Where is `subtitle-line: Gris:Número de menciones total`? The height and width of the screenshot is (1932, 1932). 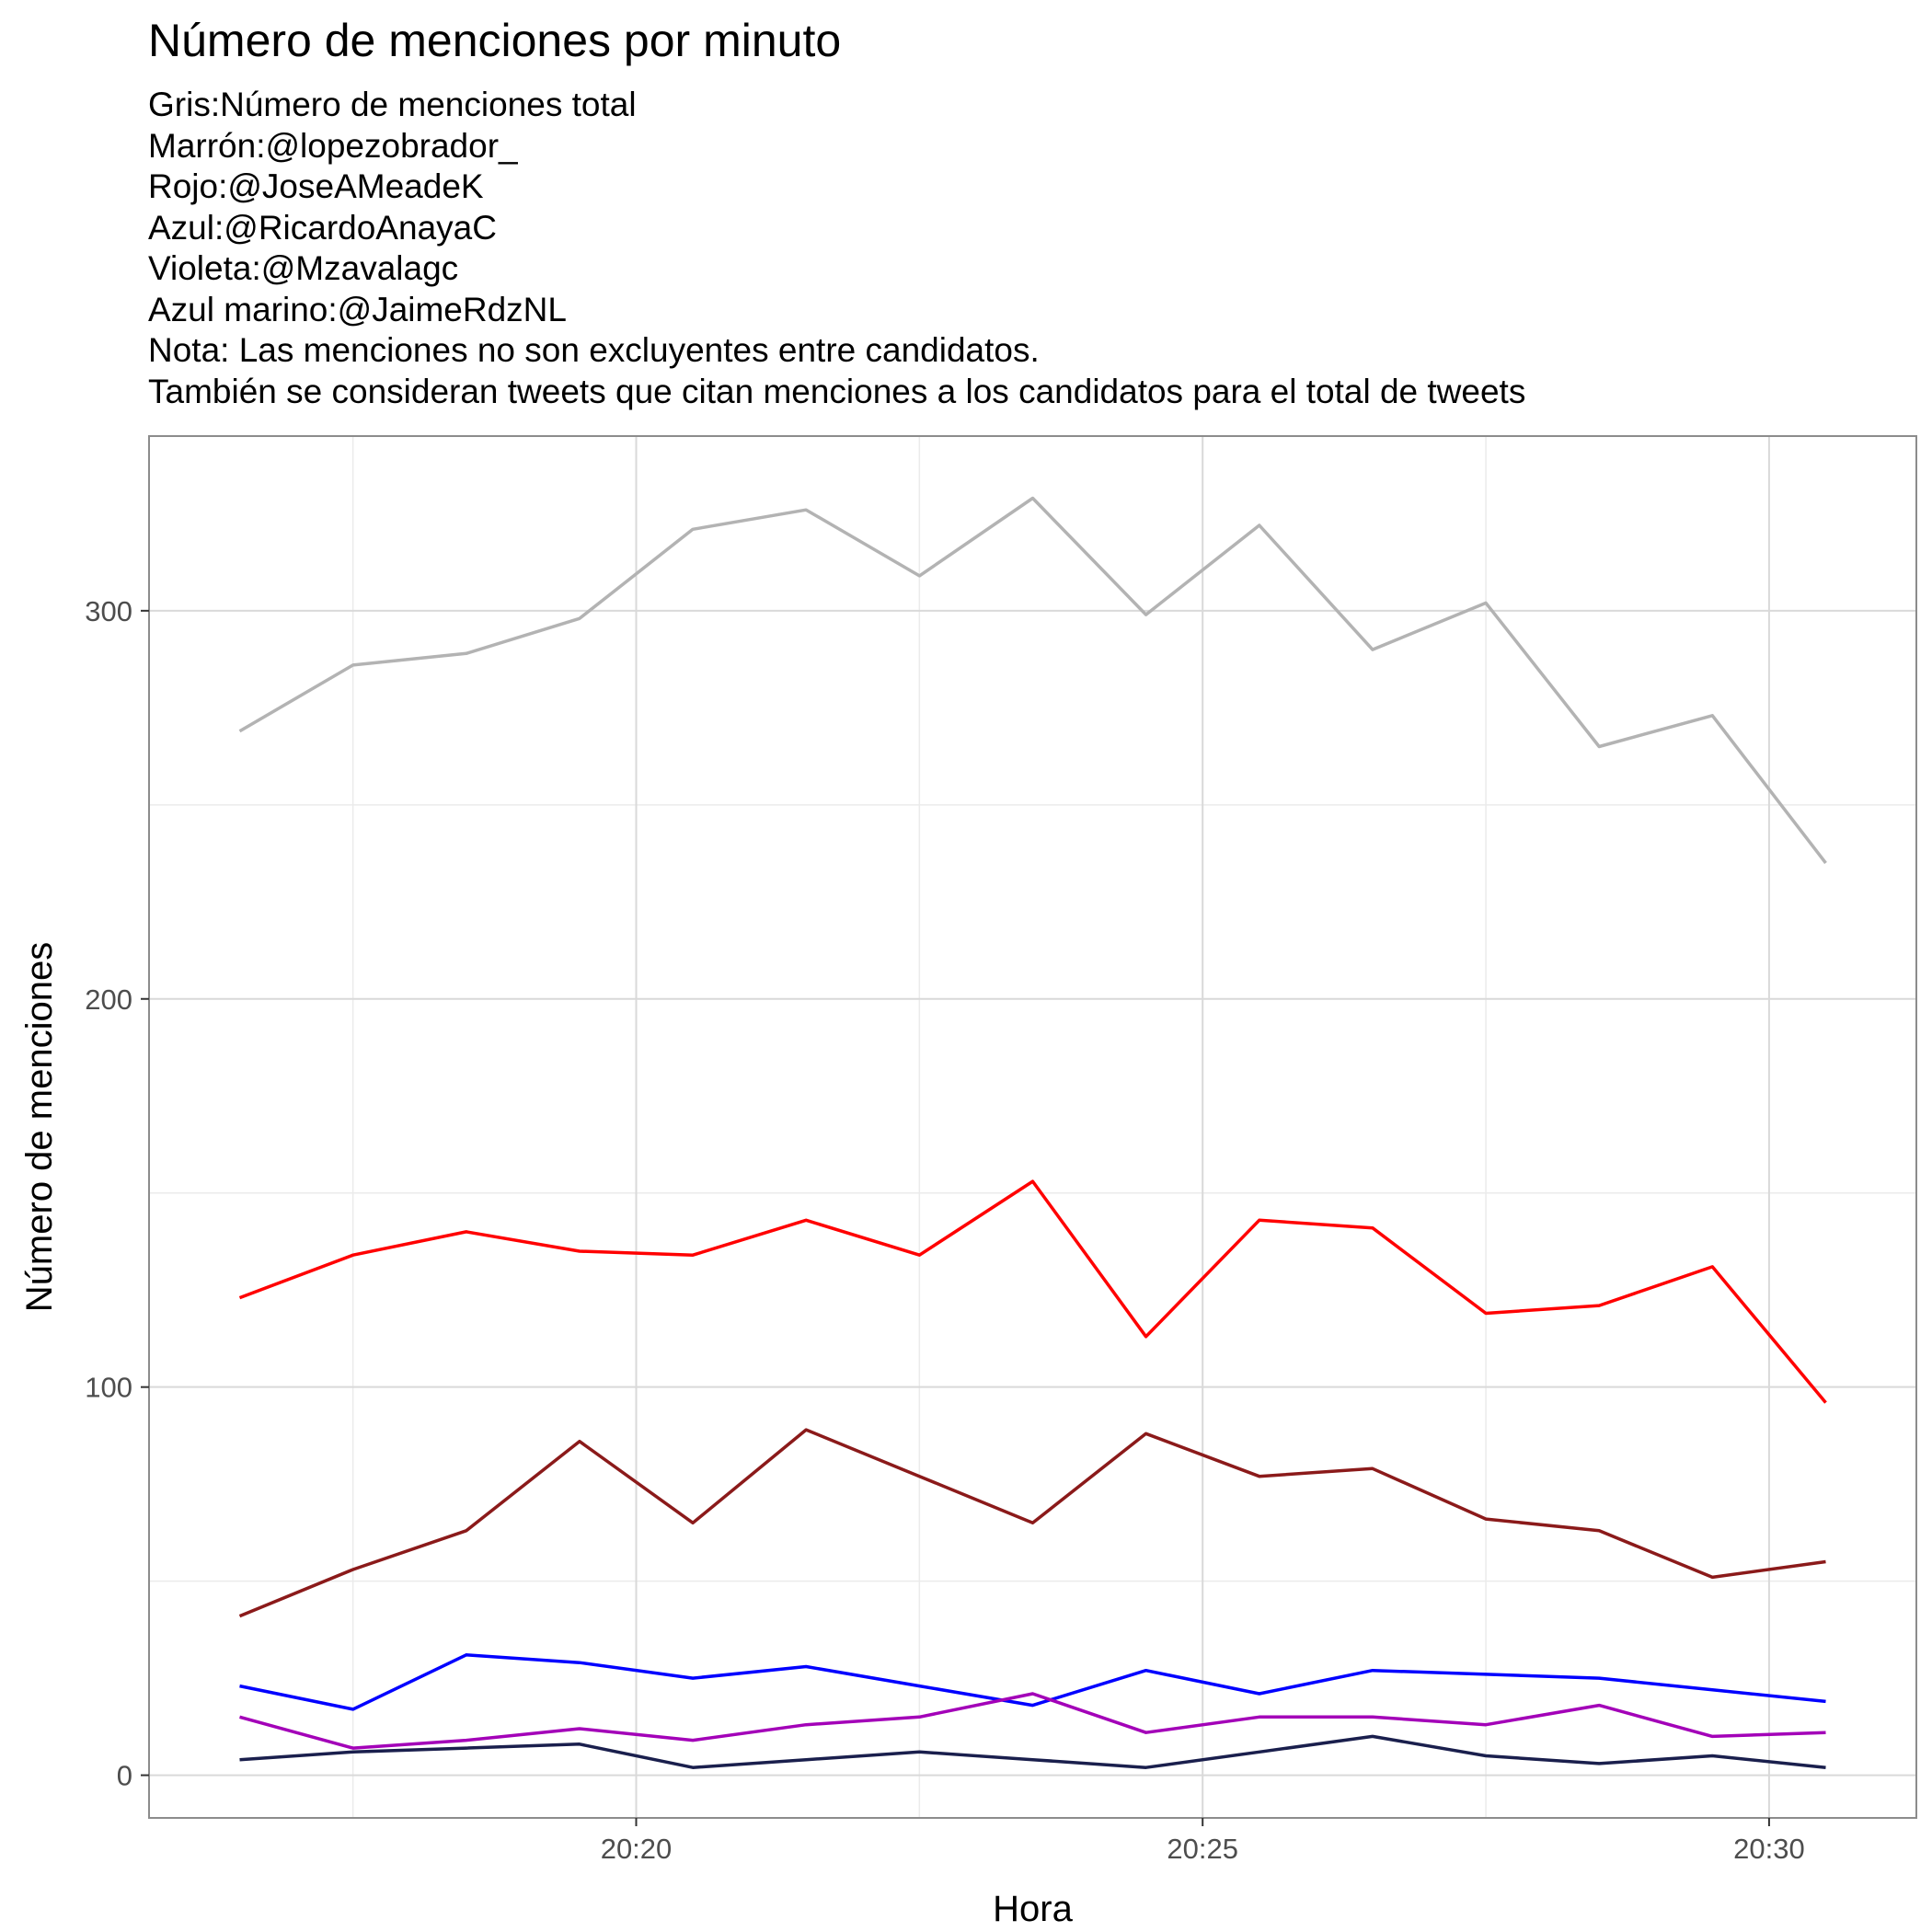 subtitle-line: Gris:Número de menciones total is located at coordinates (392, 104).